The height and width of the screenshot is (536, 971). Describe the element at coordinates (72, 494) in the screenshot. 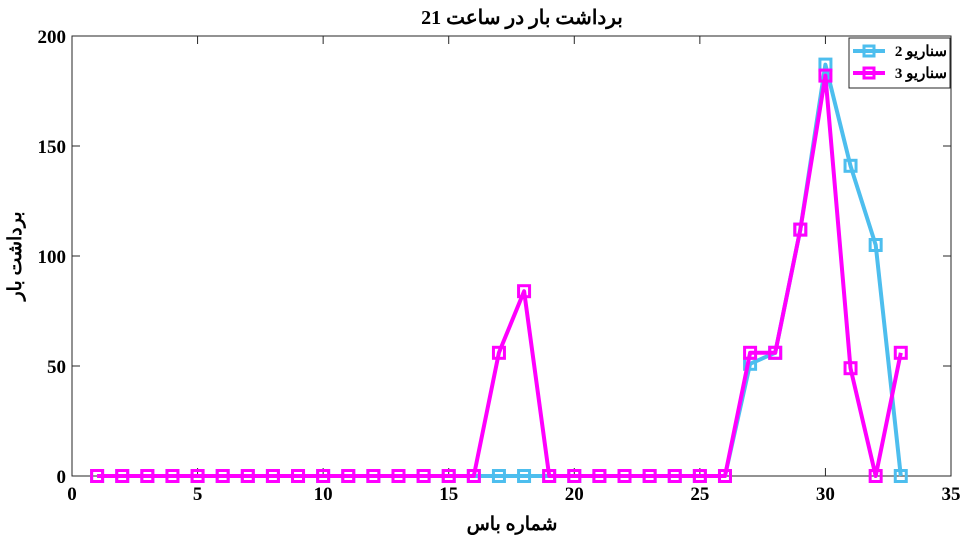

I see `x-tick-label: 0` at that location.